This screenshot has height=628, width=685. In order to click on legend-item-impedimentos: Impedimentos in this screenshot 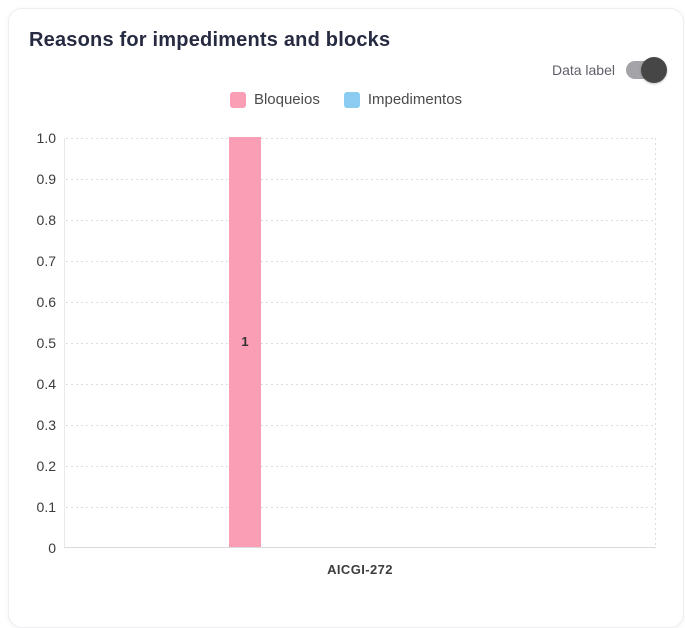, I will do `click(403, 99)`.